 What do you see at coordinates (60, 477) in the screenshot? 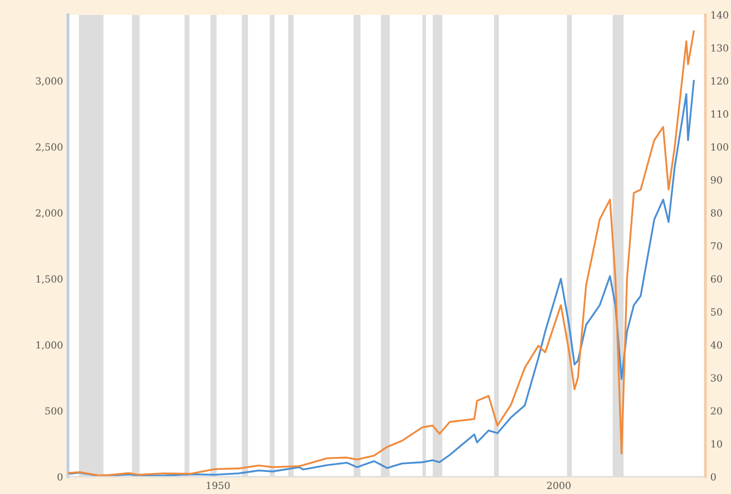
I see `y-tick-label: 0` at bounding box center [60, 477].